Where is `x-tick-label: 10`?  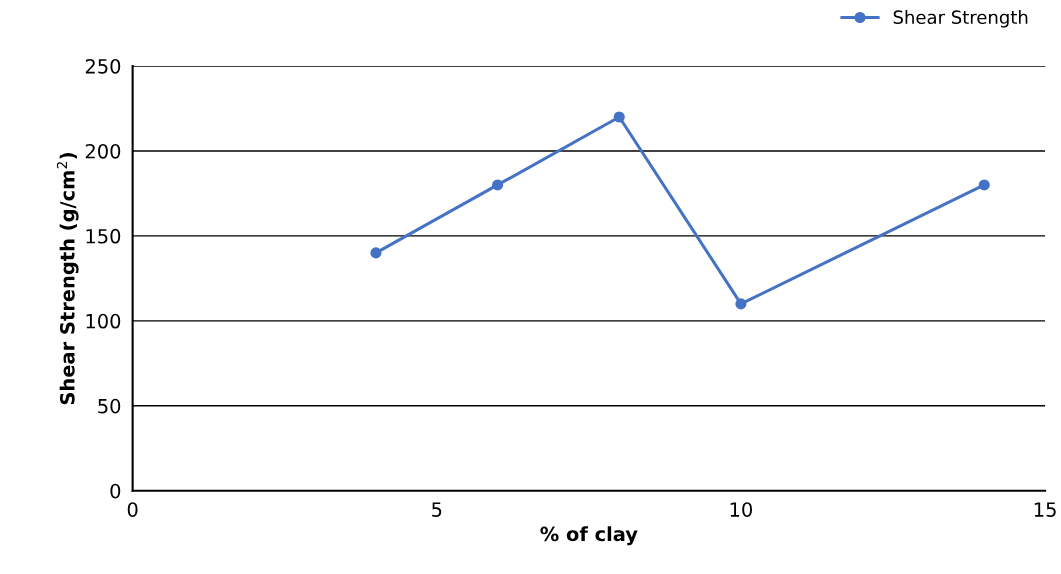 x-tick-label: 10 is located at coordinates (741, 509).